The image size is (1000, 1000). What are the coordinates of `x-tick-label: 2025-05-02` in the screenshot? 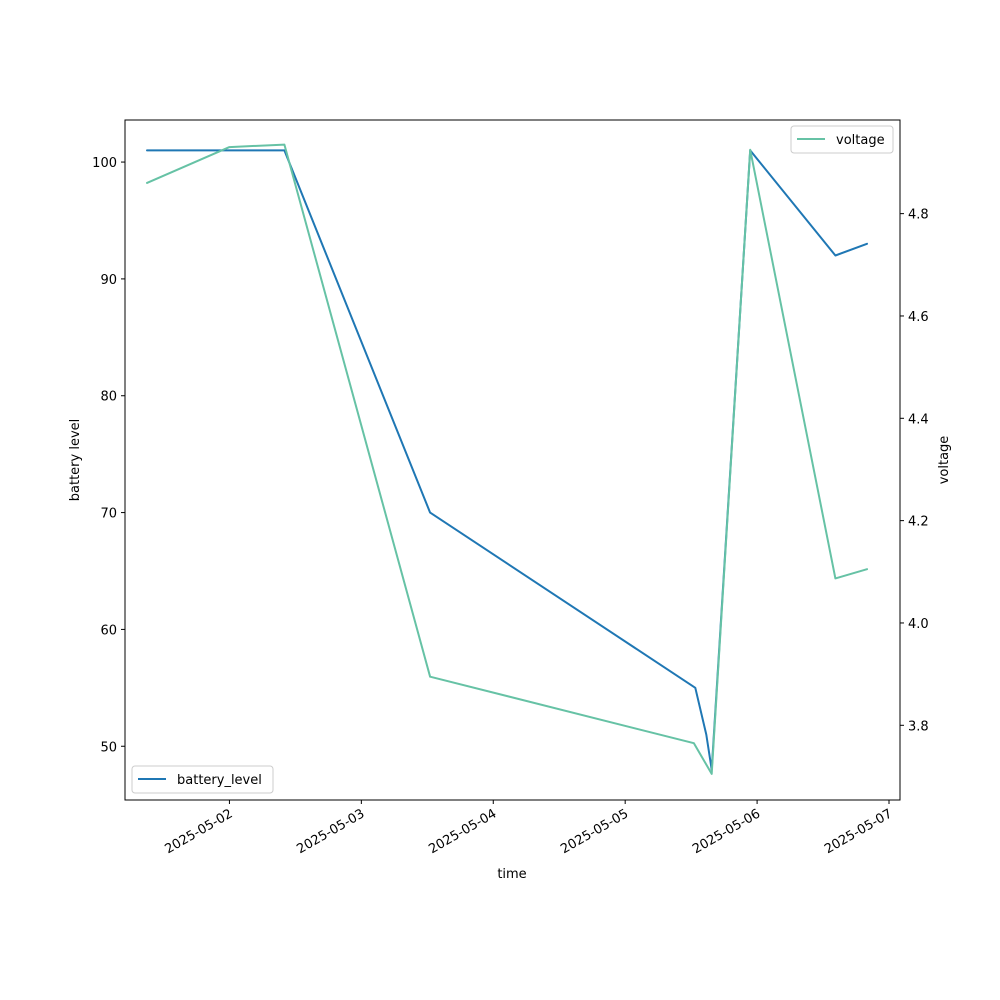 It's located at (198, 831).